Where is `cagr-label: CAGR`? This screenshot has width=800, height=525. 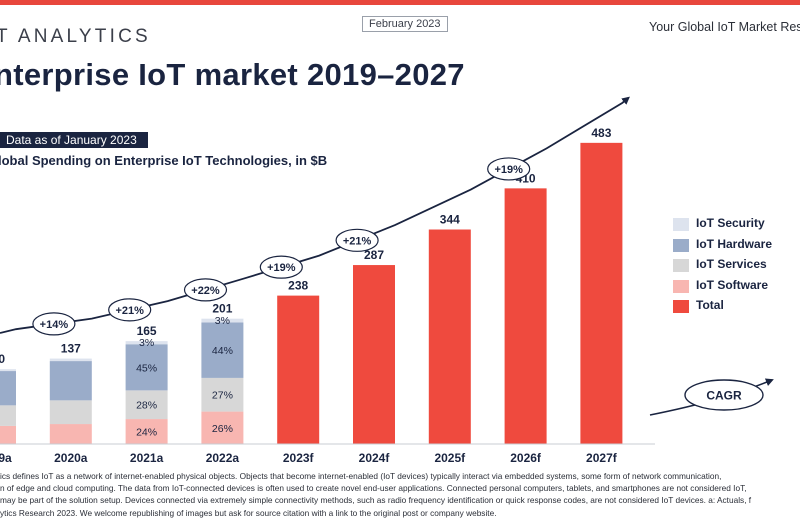 cagr-label: CAGR is located at coordinates (724, 396).